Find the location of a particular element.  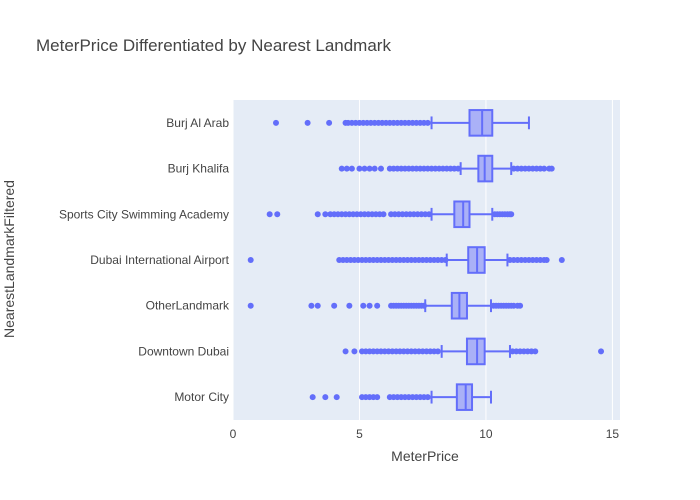

box-motor-city is located at coordinates (400, 397).